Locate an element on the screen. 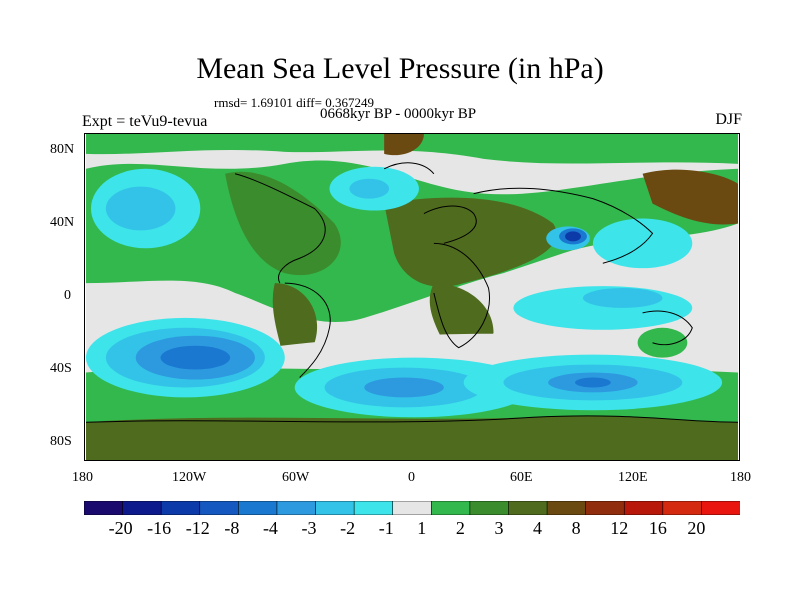  contour-band-darkblue is located at coordinates (573, 236).